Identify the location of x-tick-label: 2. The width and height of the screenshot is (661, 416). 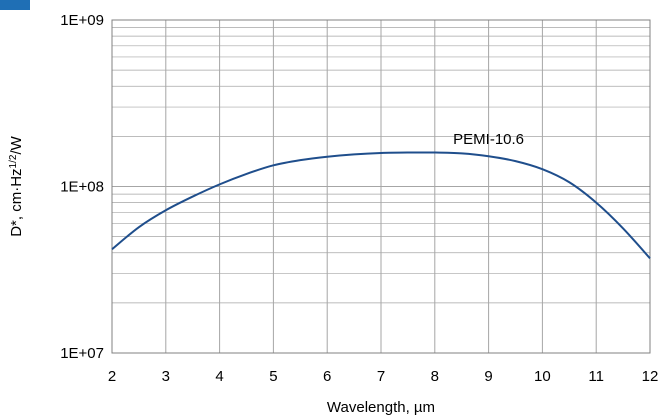
(112, 376).